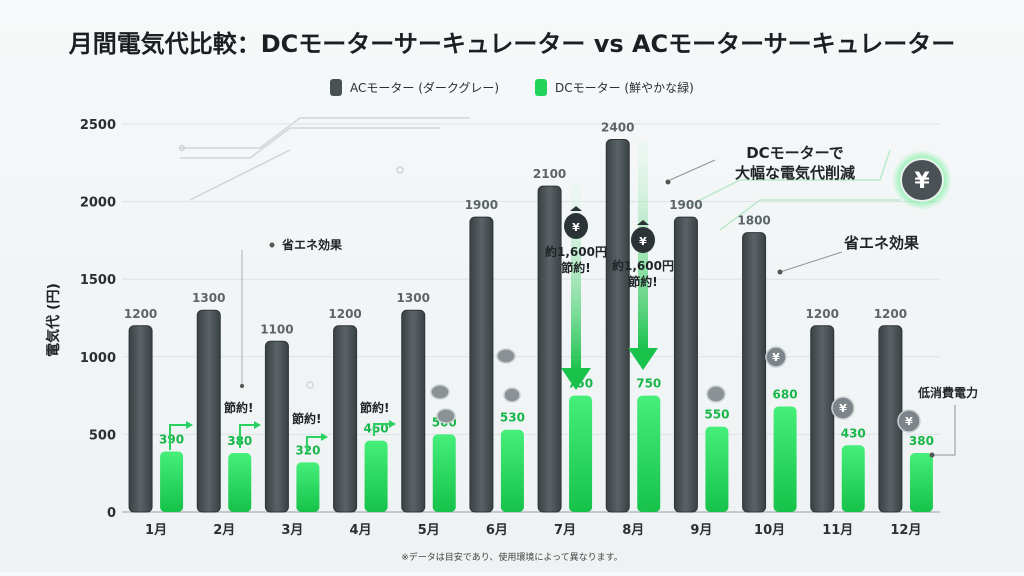  What do you see at coordinates (716, 415) in the screenshot?
I see `data-label-dc: 550` at bounding box center [716, 415].